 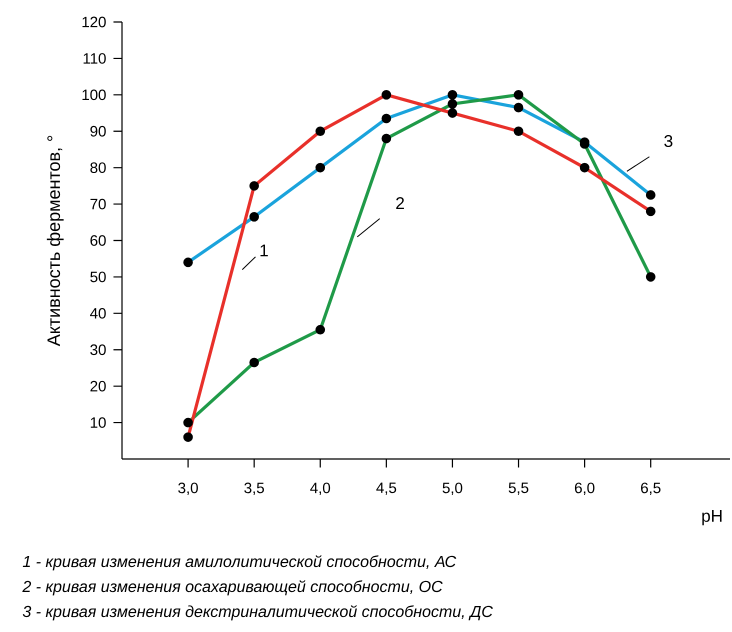 I want to click on x-tick-label: 3,0, so click(x=188, y=488).